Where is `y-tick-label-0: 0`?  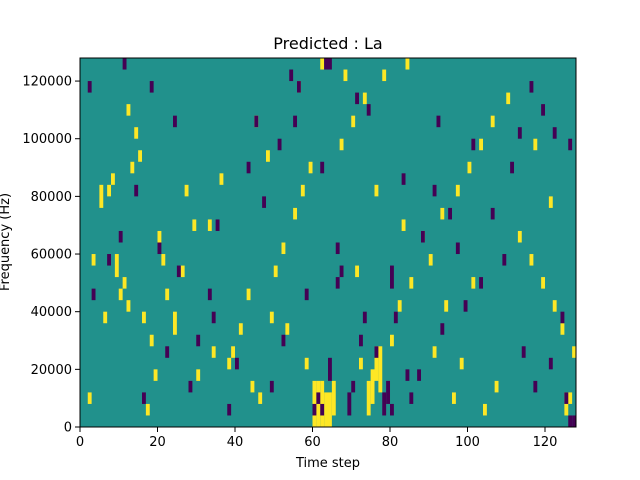
y-tick-label-0: 0 is located at coordinates (68, 428).